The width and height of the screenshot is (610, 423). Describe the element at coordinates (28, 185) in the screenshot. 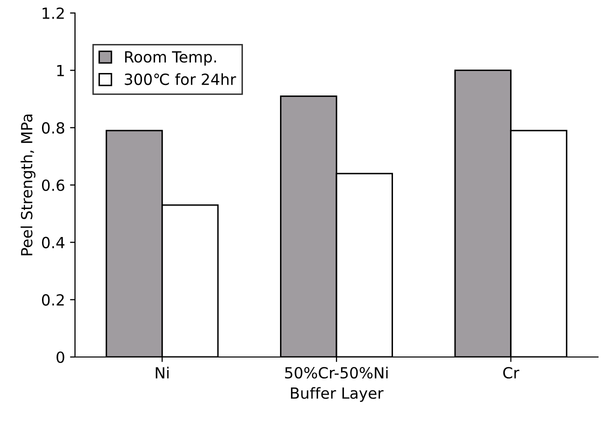

I see `y-axis-title: Peel Strength, MPa` at that location.